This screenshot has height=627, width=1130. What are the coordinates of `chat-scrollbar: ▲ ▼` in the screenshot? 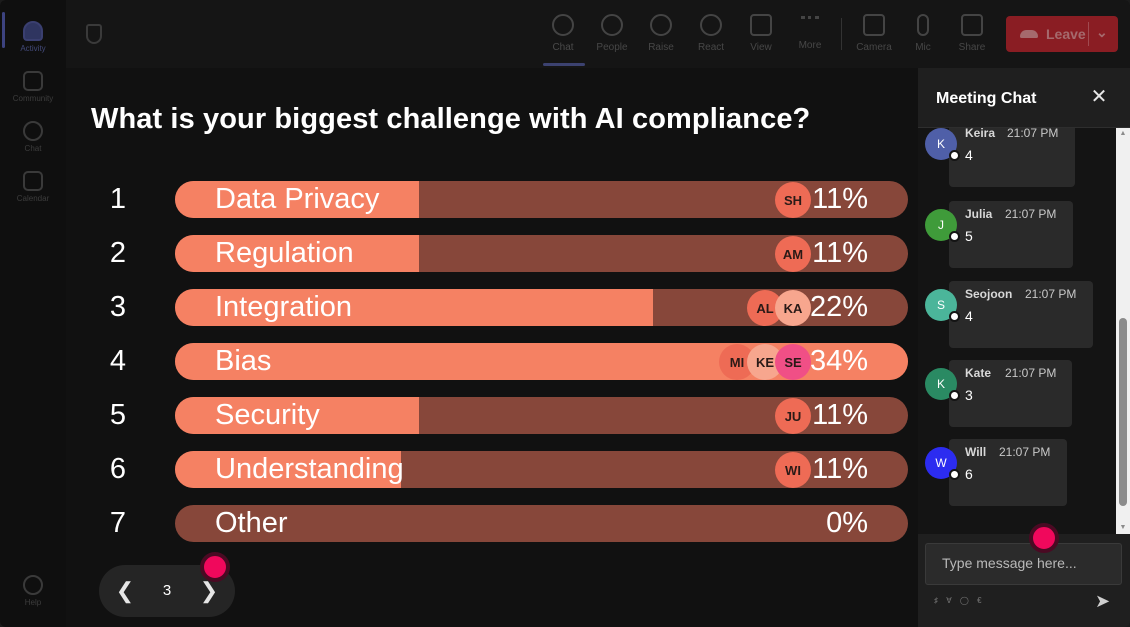 It's located at (1123, 331).